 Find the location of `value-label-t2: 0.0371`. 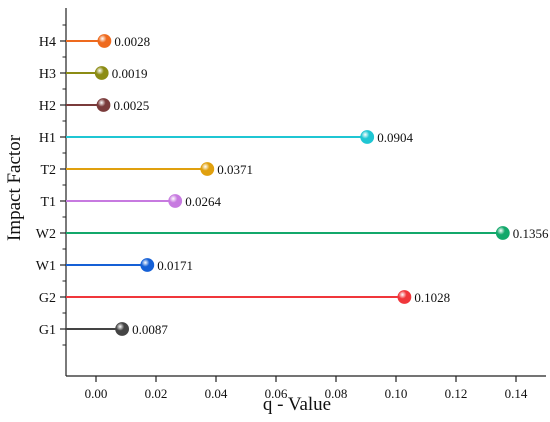

value-label-t2: 0.0371 is located at coordinates (235, 169).